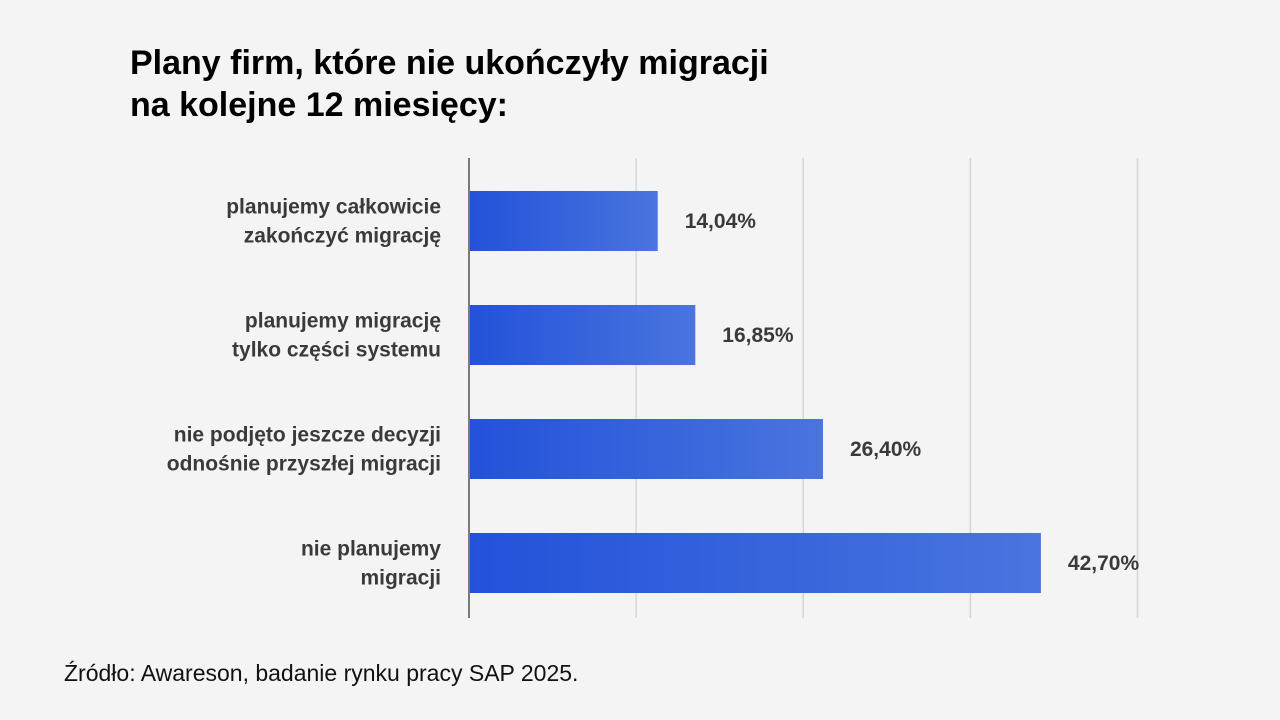 Image resolution: width=1280 pixels, height=720 pixels. Describe the element at coordinates (758, 335) in the screenshot. I see `data-label: 16,85%` at that location.